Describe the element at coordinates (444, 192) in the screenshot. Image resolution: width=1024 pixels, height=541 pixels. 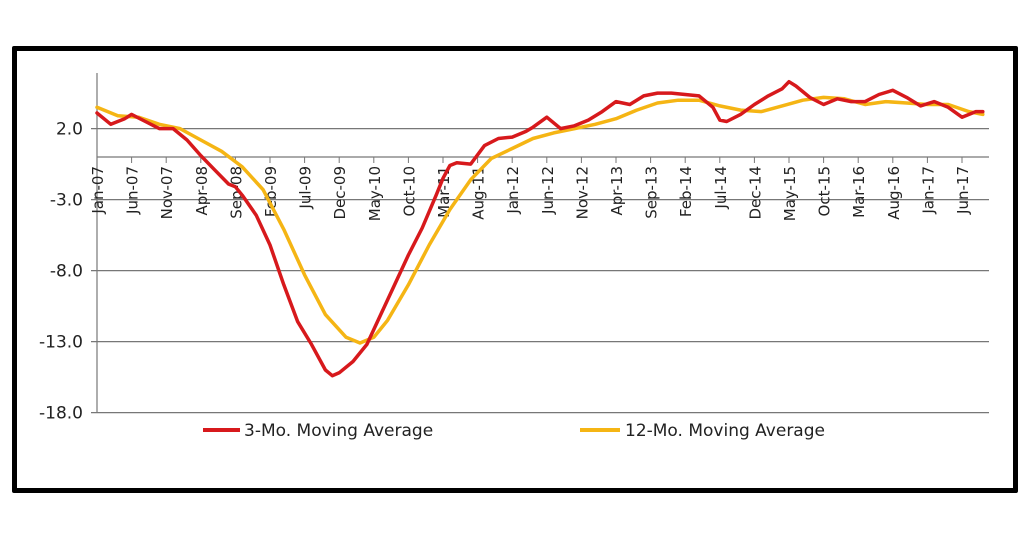
I see `x-tick-label: Mar-11` at that location.